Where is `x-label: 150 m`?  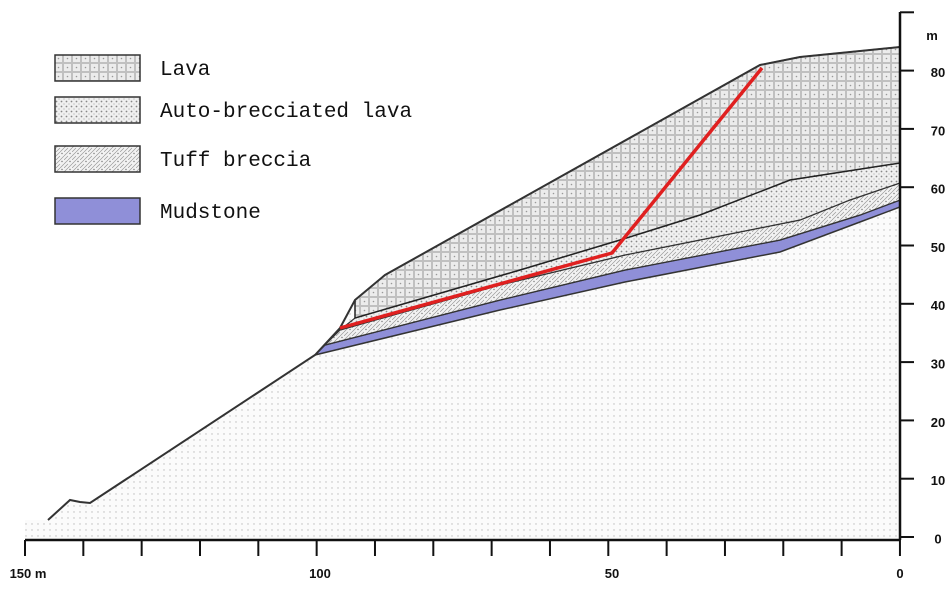
x-label: 150 m is located at coordinates (28, 573).